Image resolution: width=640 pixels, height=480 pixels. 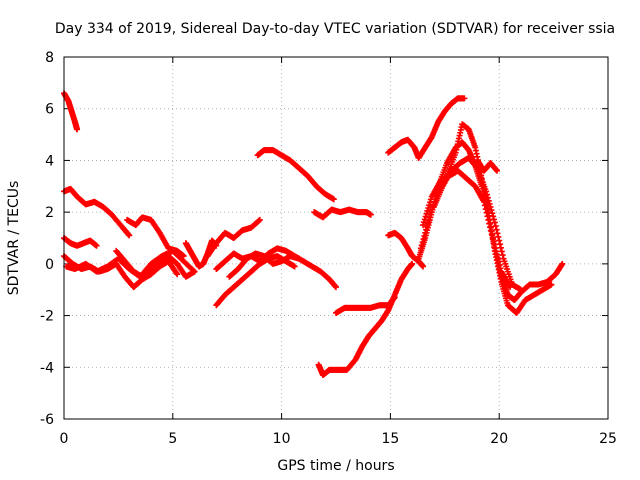 I want to click on y-axis-label: SDTVAR / TECUs, so click(x=14, y=238).